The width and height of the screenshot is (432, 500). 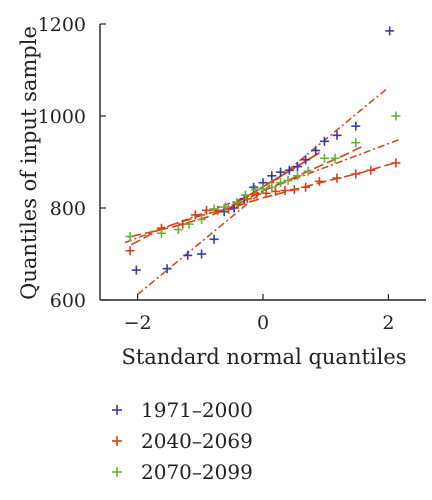 What do you see at coordinates (263, 357) in the screenshot?
I see `x-axis-title: Standard normal quantiles` at bounding box center [263, 357].